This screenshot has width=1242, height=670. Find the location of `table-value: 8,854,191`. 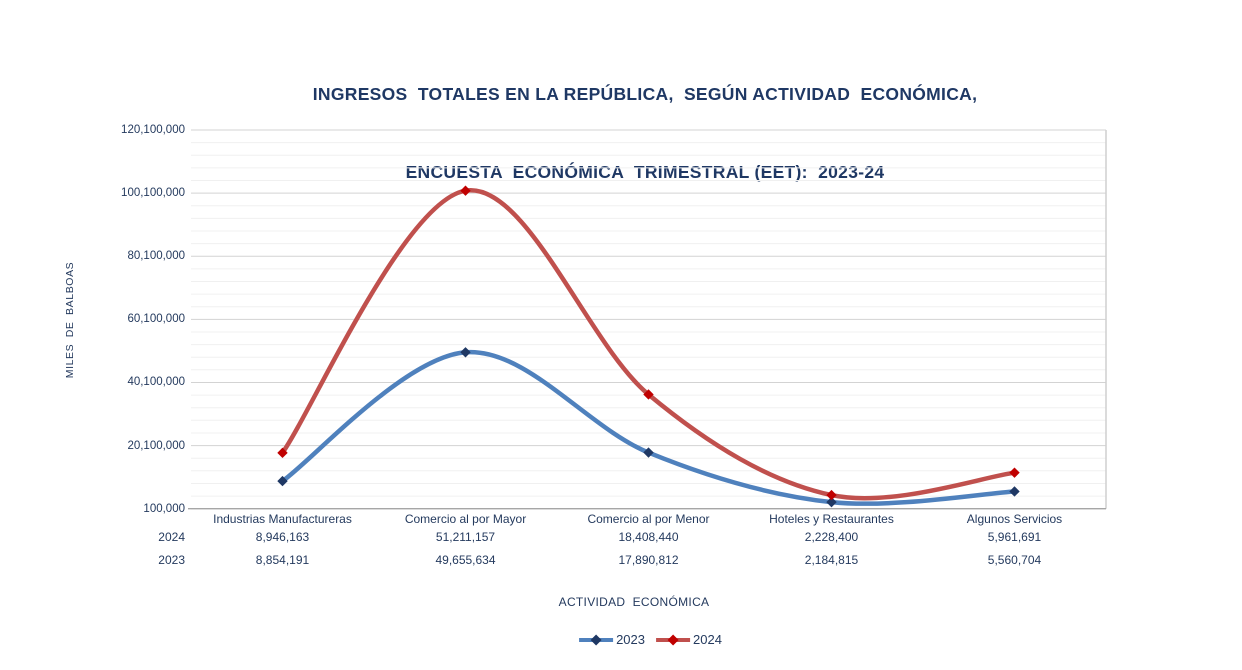

table-value: 8,854,191 is located at coordinates (282, 560).